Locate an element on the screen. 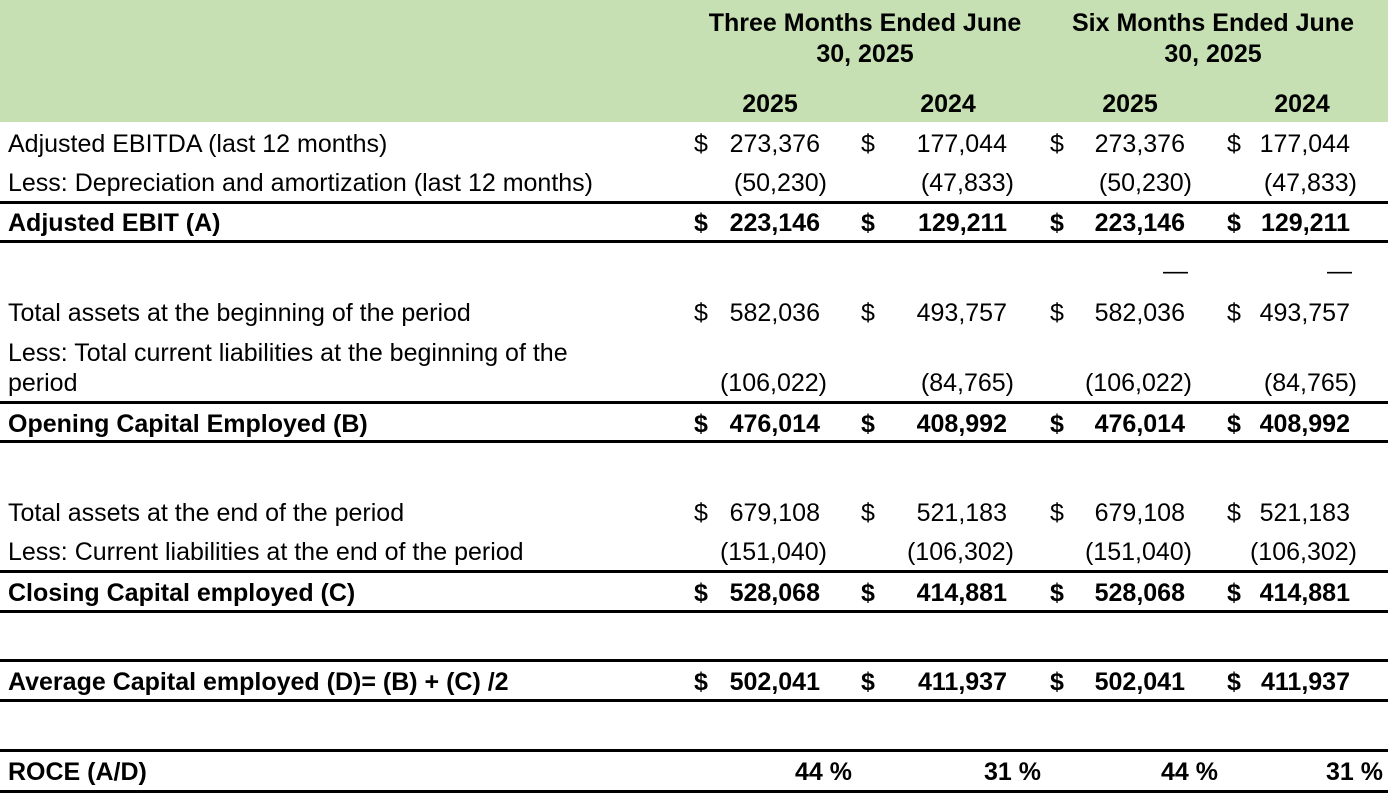 This screenshot has width=1388, height=796. dash-6m-2024: — is located at coordinates (1339, 271).